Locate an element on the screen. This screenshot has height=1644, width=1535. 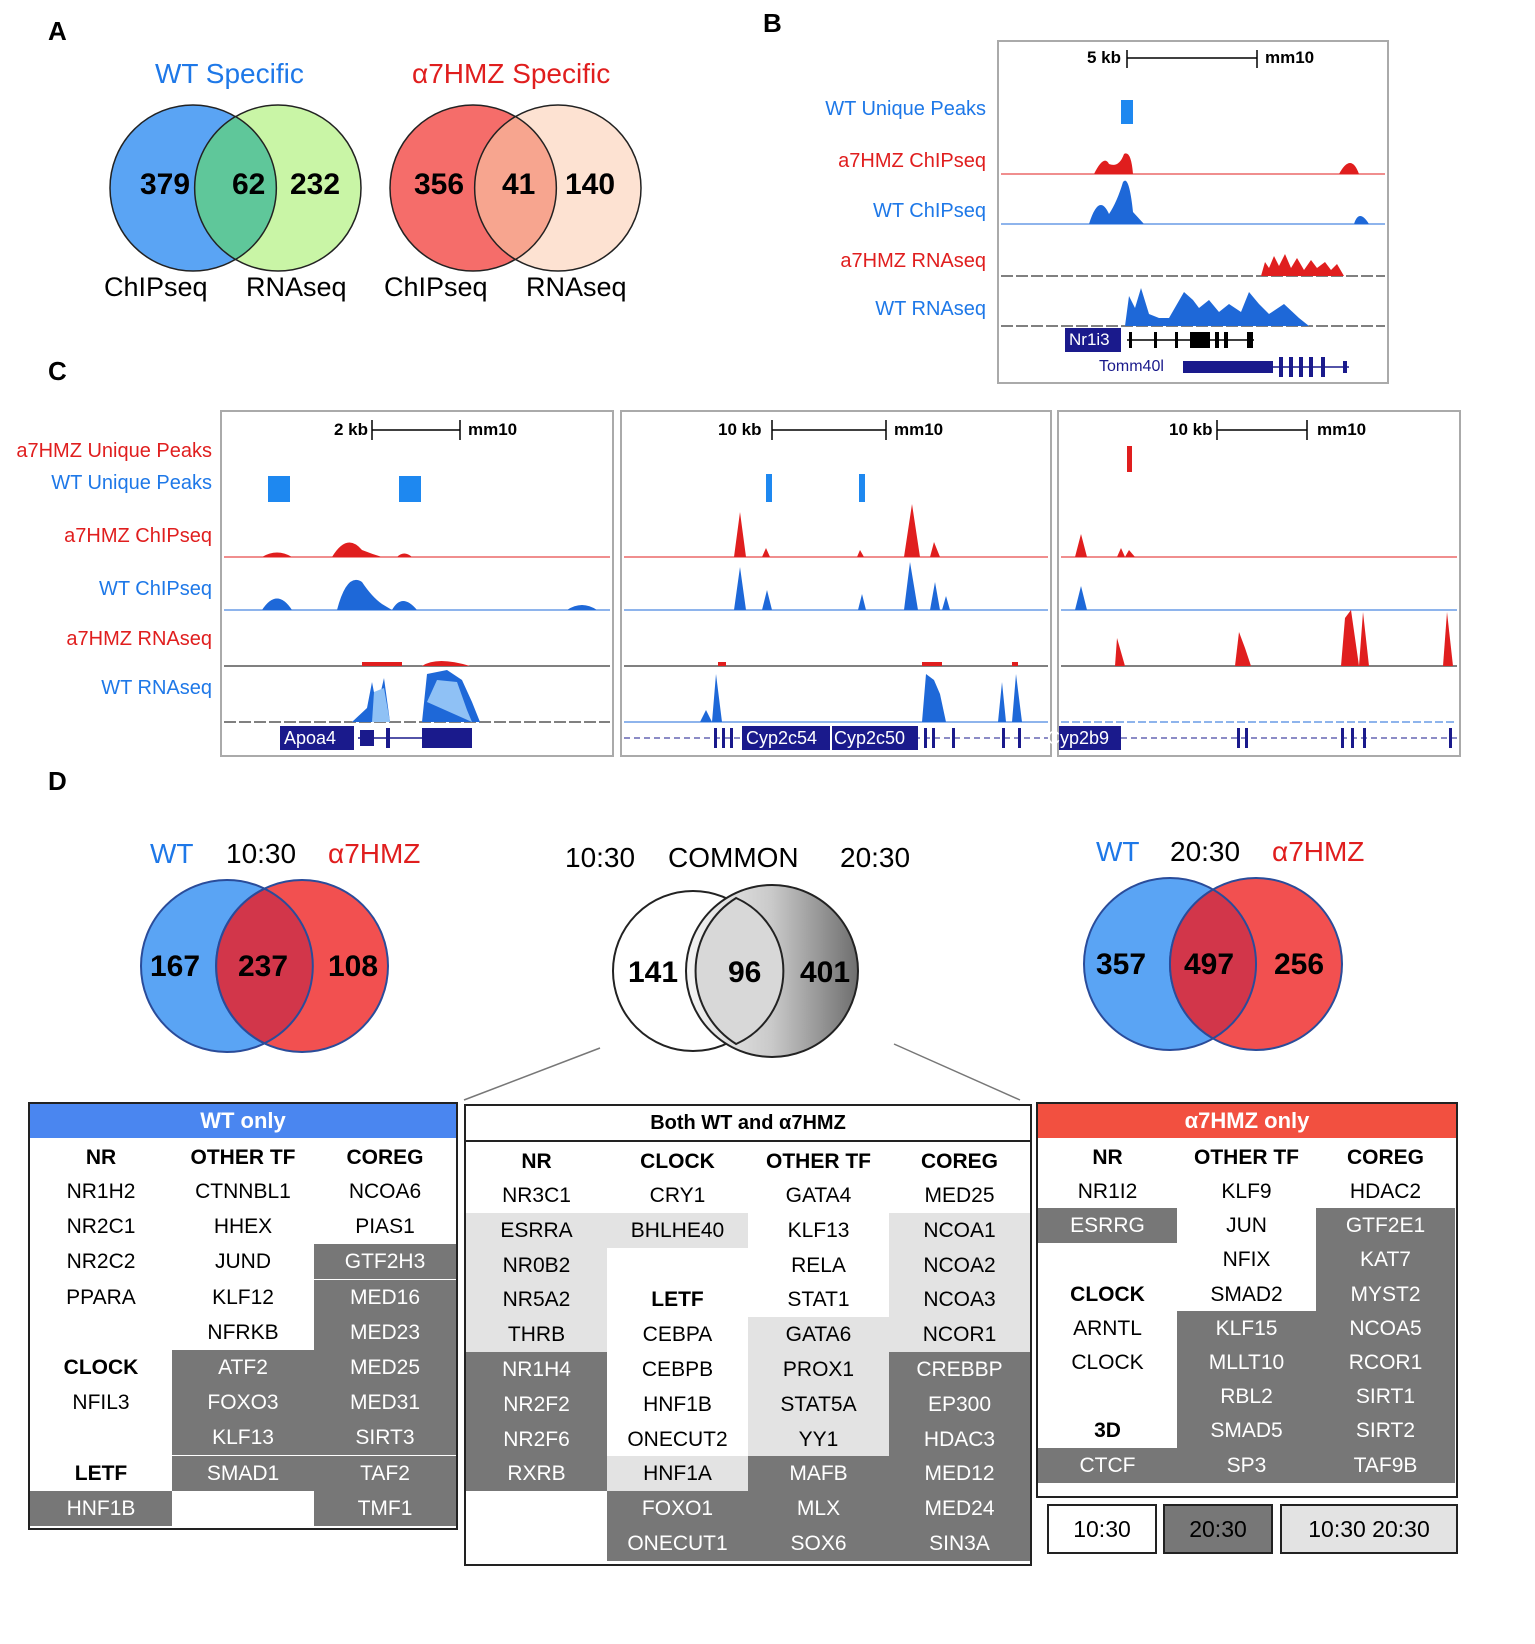
table-wt-only-title: WT only is located at coordinates (243, 1121).